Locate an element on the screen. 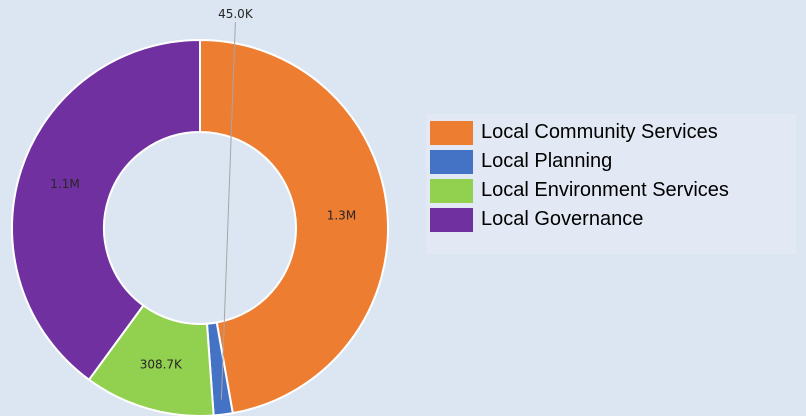  leader-line-local-planning is located at coordinates (228, 210).